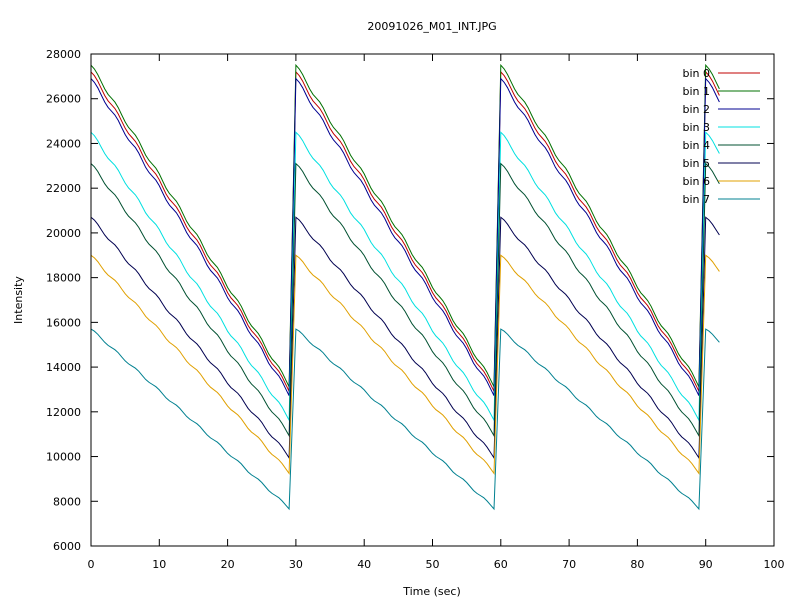  I want to click on legend-label: bin 1, so click(696, 91).